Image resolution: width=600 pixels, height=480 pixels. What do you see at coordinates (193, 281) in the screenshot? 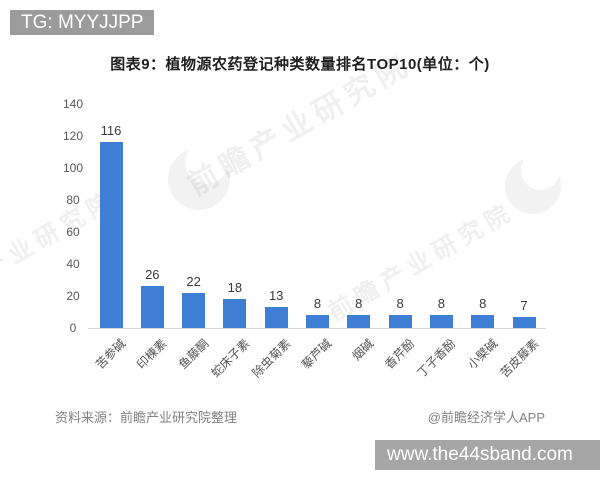
I see `bar-value-label: 22` at bounding box center [193, 281].